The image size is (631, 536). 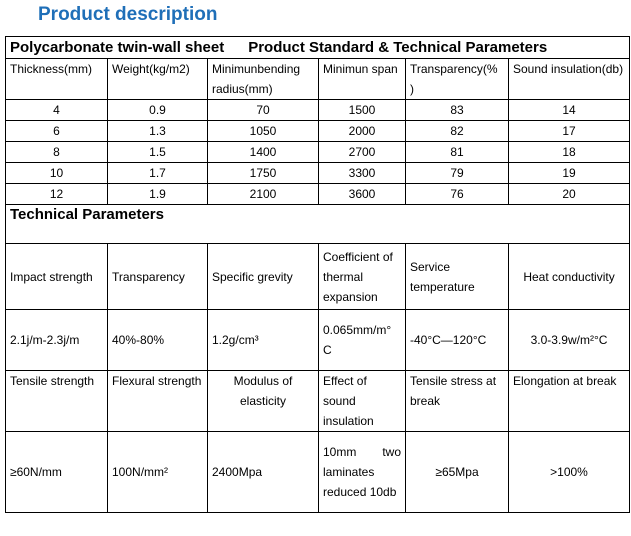 I want to click on tech-header-cell: Tensile strength, so click(x=56, y=401).